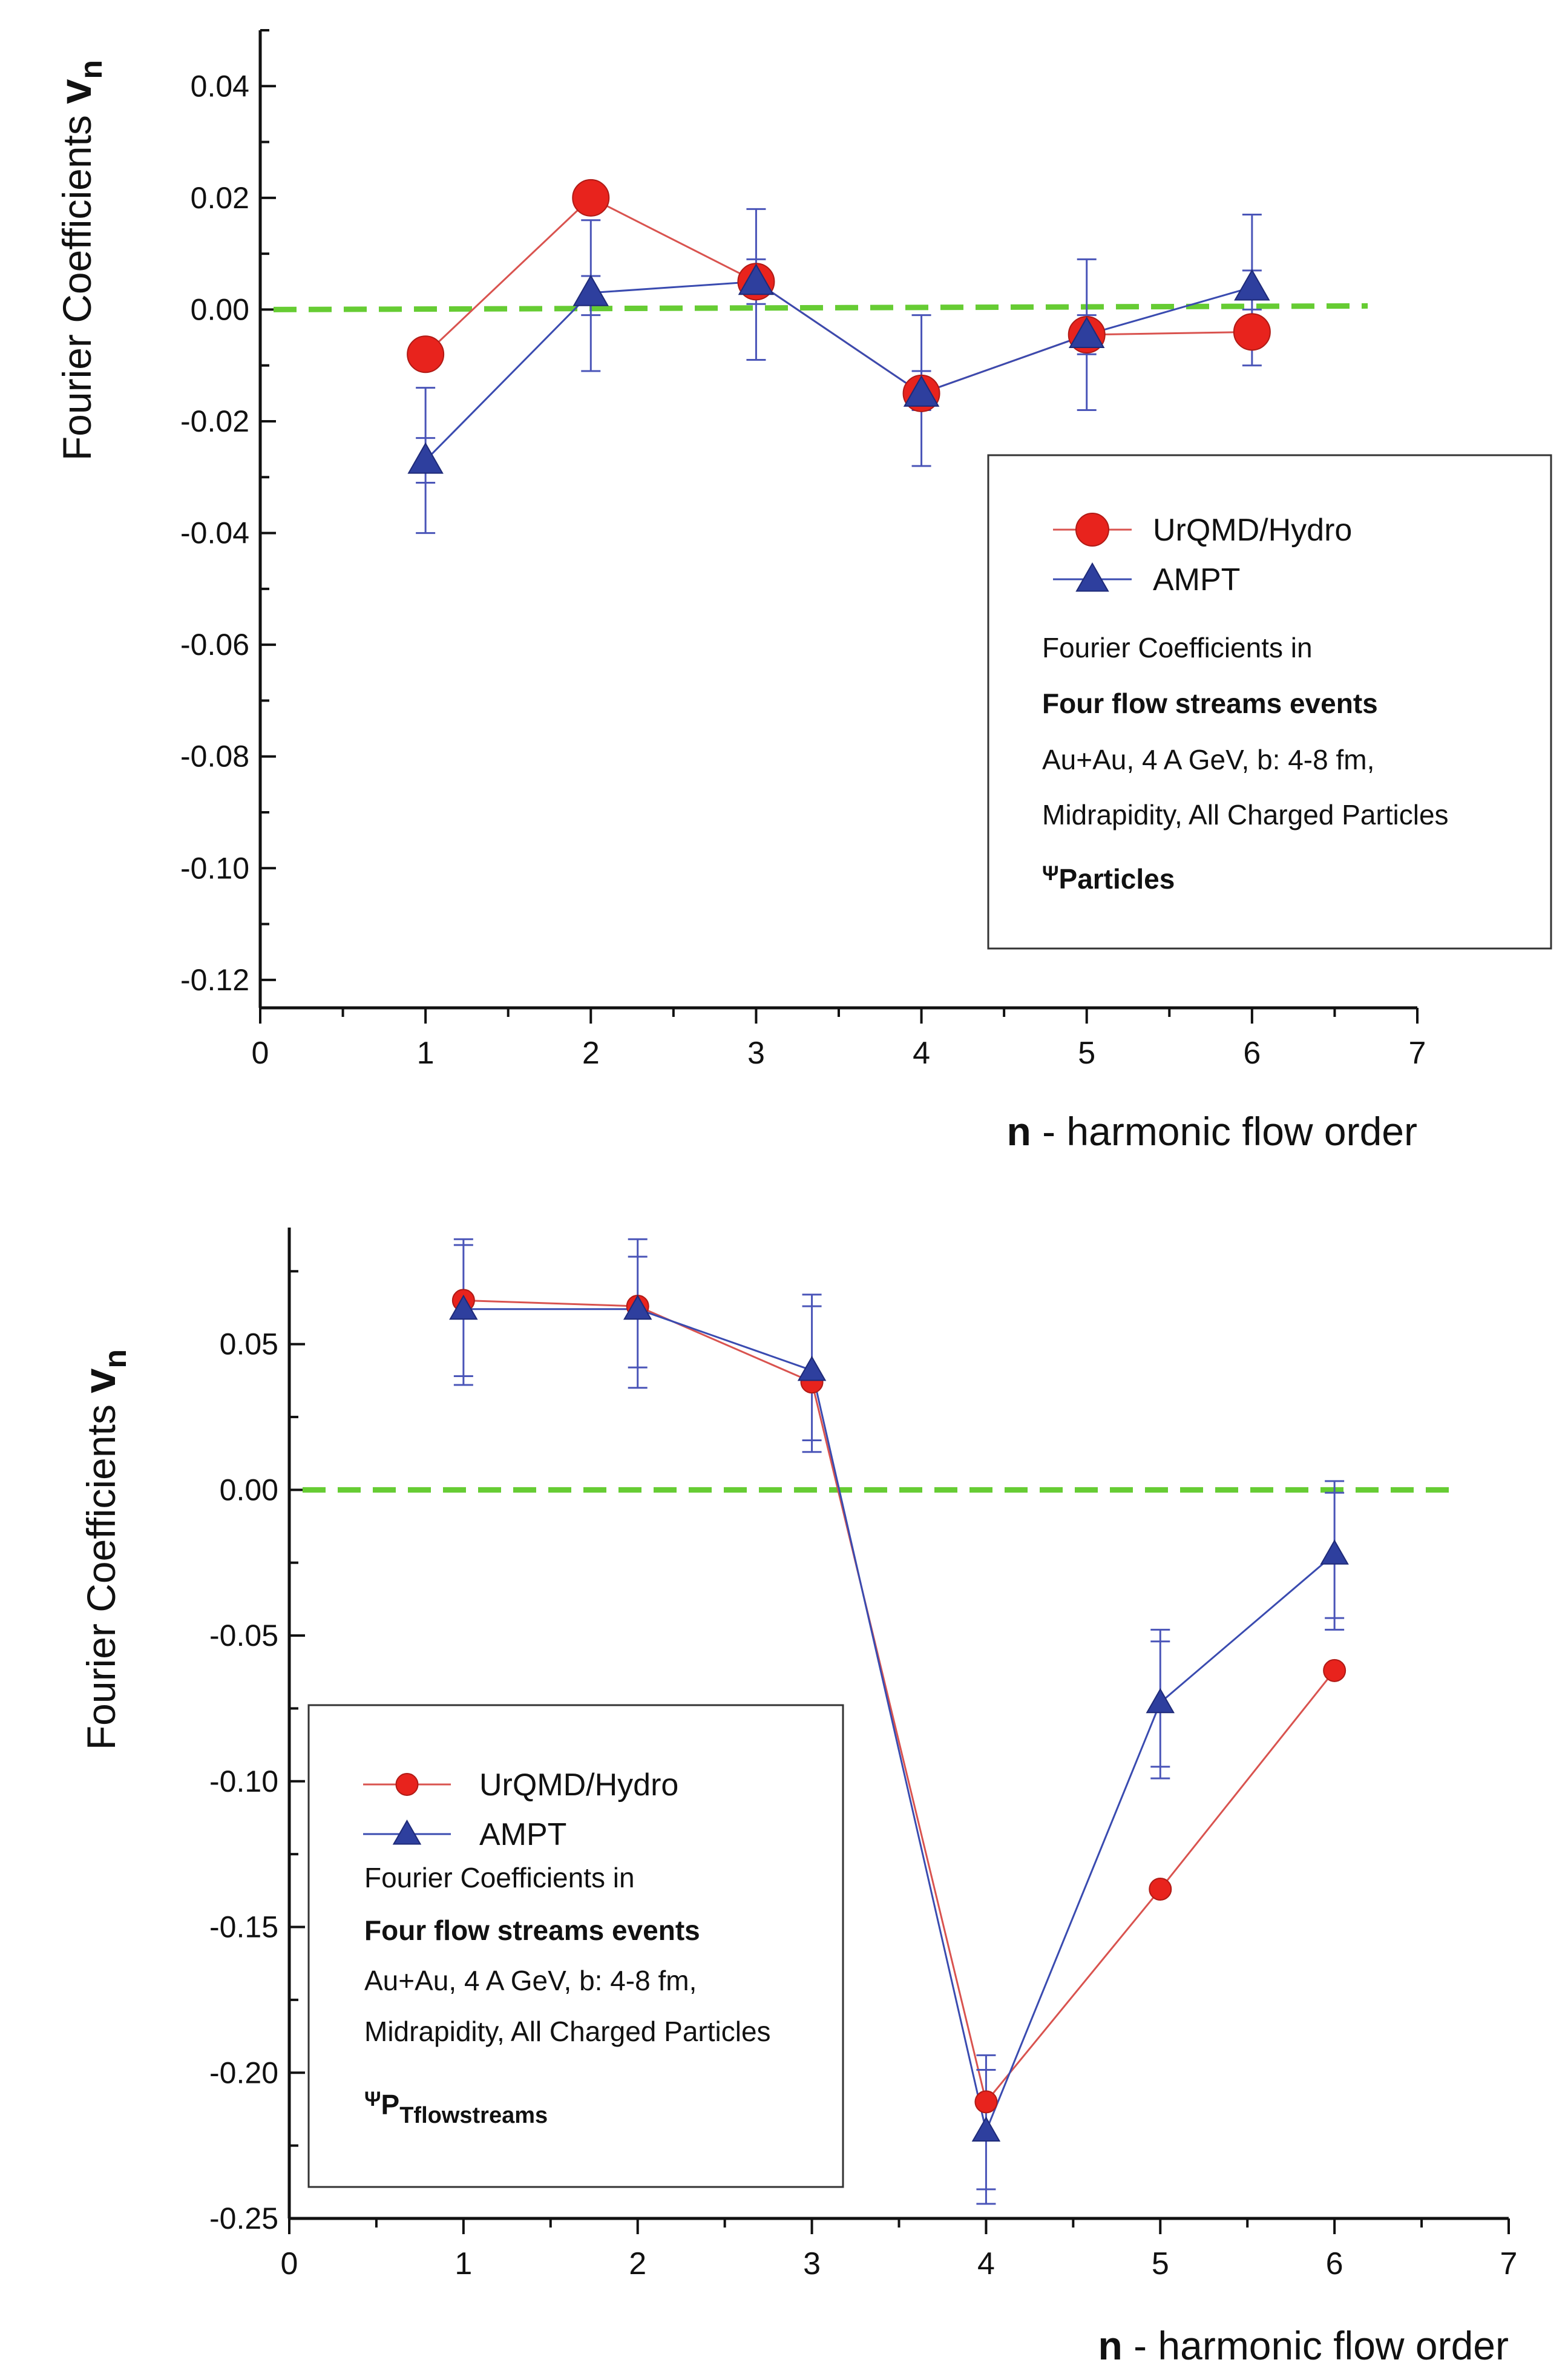 Image resolution: width=1568 pixels, height=2374 pixels. Describe the element at coordinates (243, 1927) in the screenshot. I see `y-tick-label: -0.15` at that location.